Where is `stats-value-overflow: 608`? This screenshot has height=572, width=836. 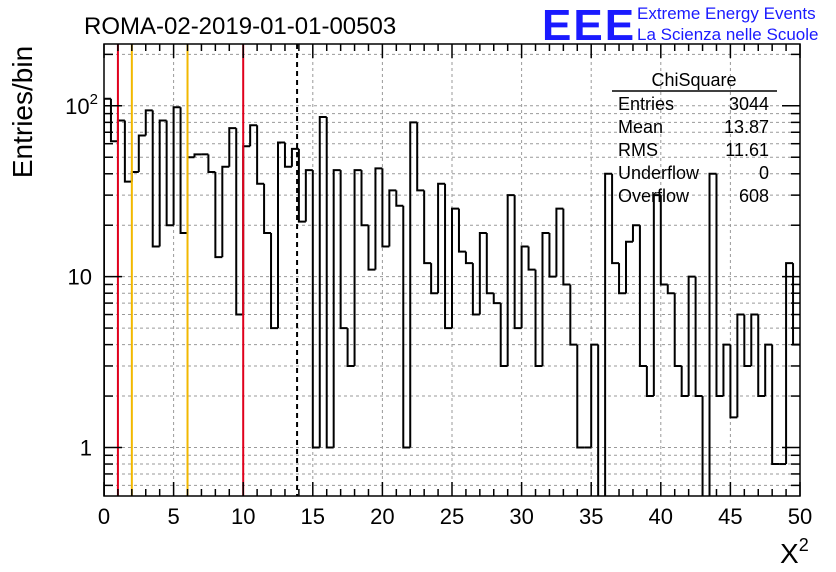
stats-value-overflow: 608 is located at coordinates (754, 196).